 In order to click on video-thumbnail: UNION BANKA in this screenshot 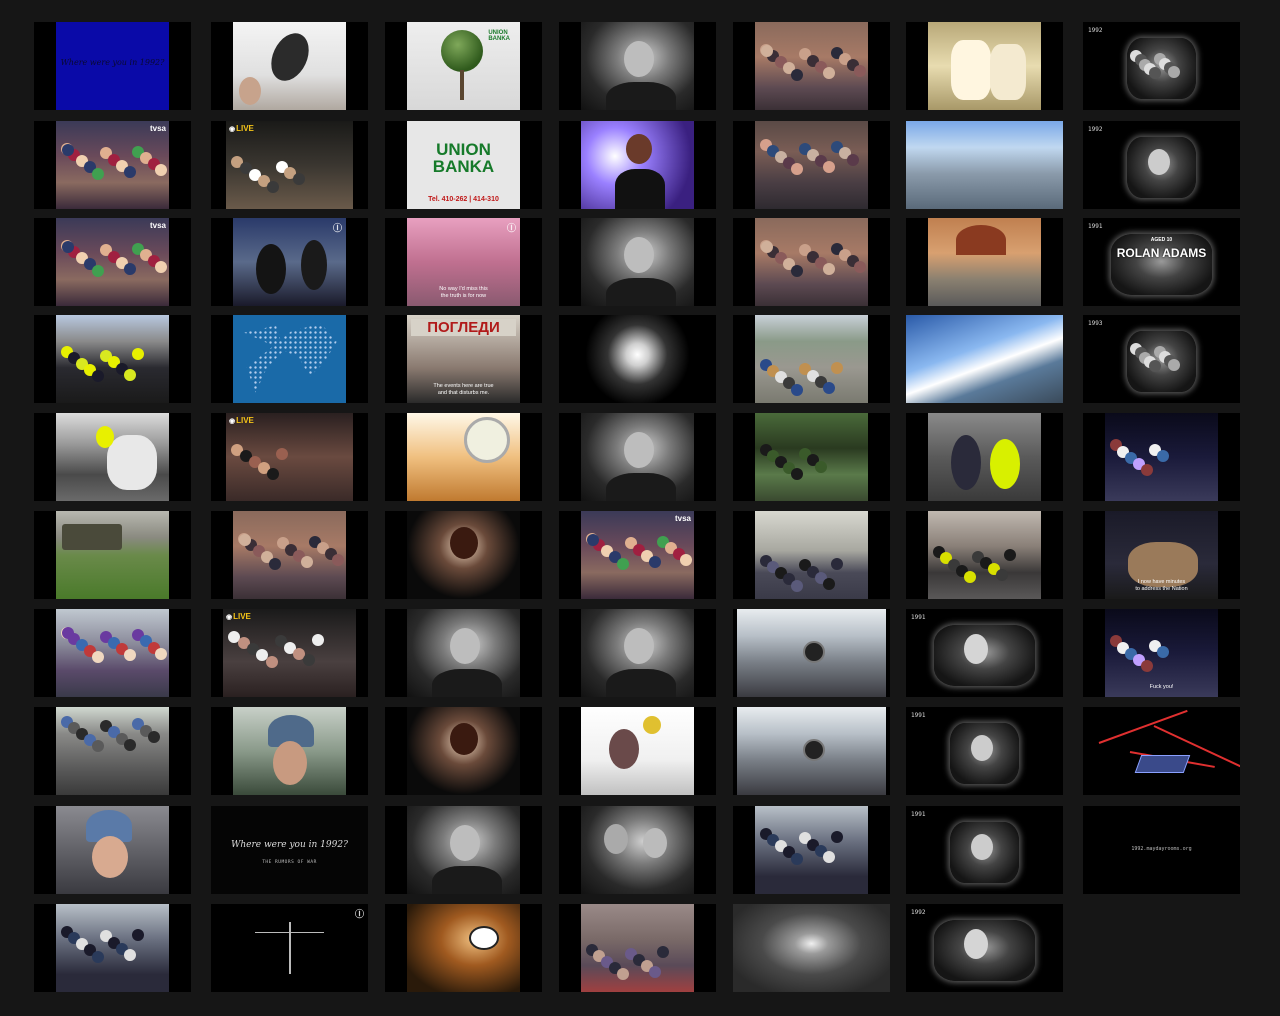, I will do `click(463, 66)`.